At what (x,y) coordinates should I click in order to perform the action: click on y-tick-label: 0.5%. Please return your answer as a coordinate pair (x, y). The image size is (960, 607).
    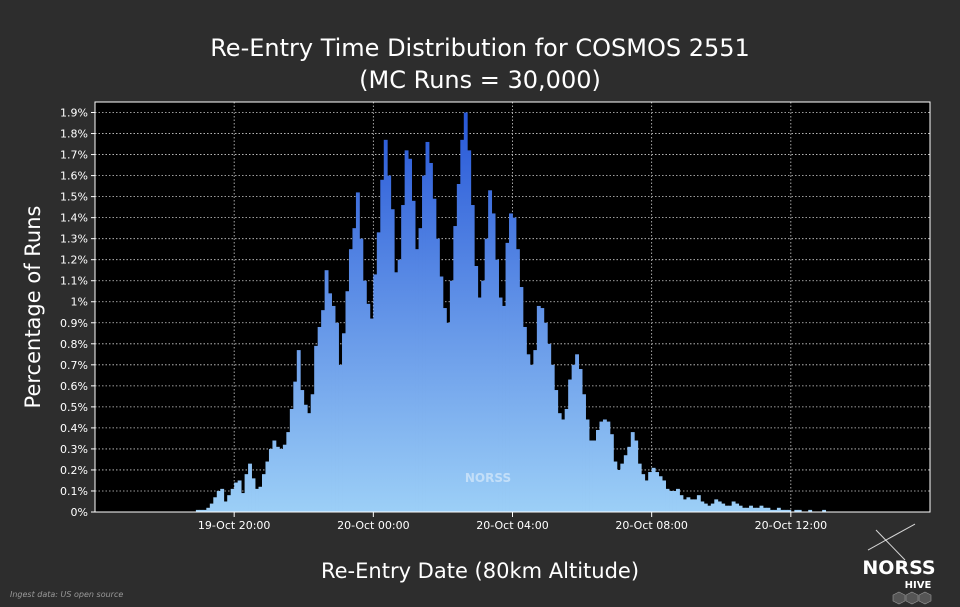
    Looking at the image, I should click on (74, 407).